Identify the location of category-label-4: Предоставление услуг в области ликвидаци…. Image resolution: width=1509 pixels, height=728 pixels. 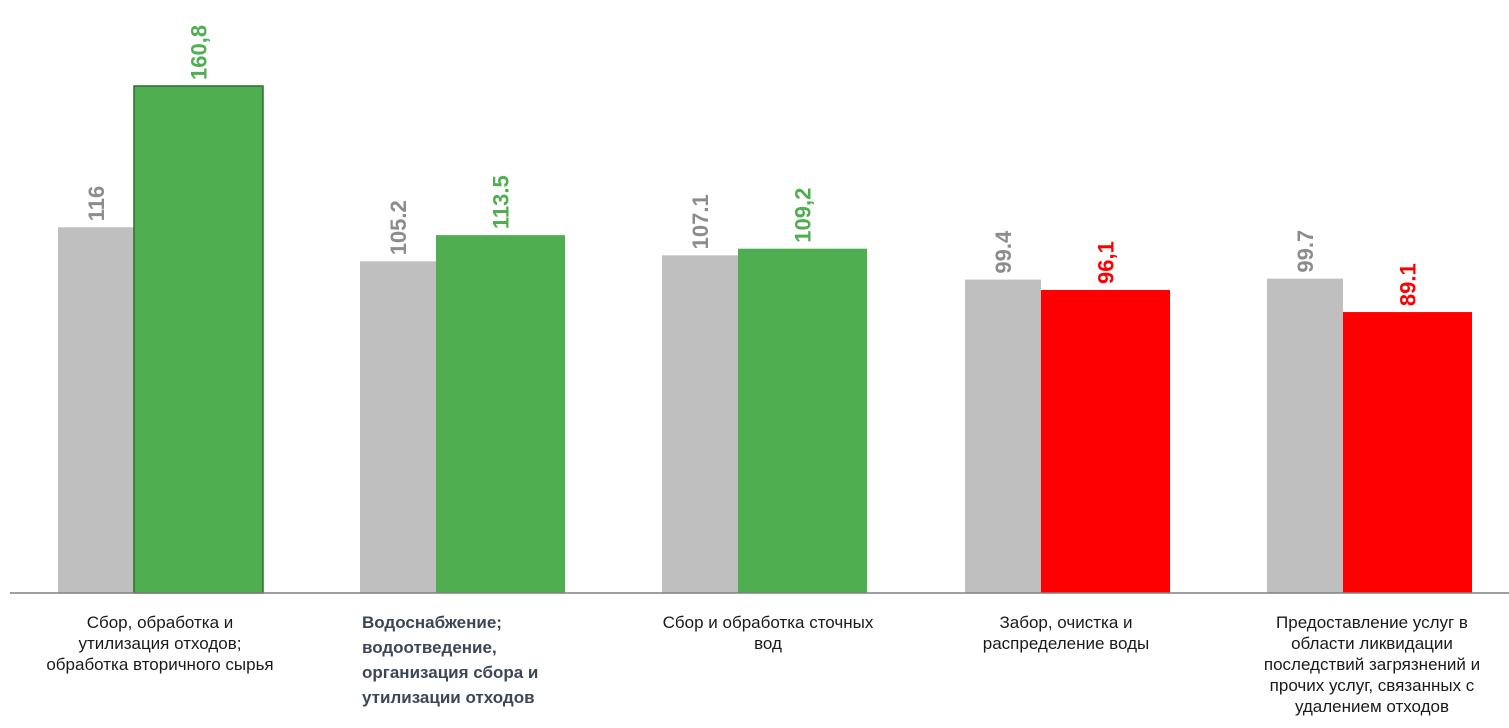
(1372, 664).